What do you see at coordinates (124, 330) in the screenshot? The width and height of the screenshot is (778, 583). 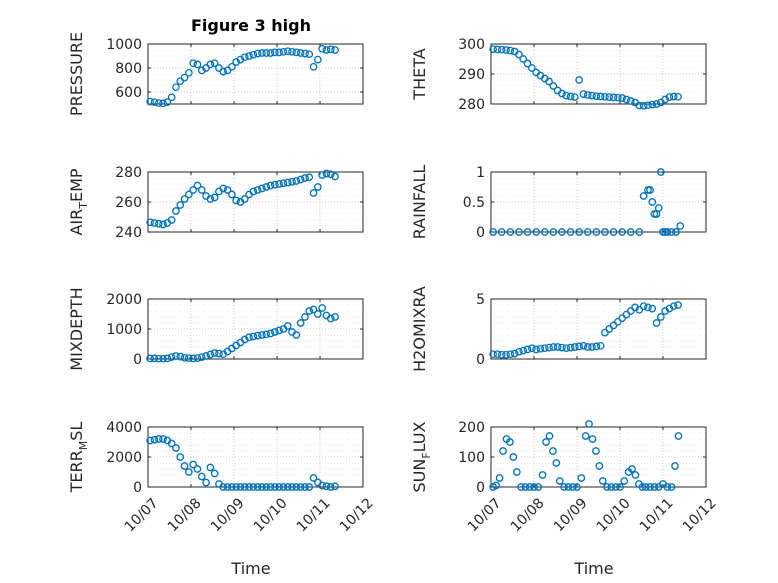 I see `y-tick-label: 1000` at bounding box center [124, 330].